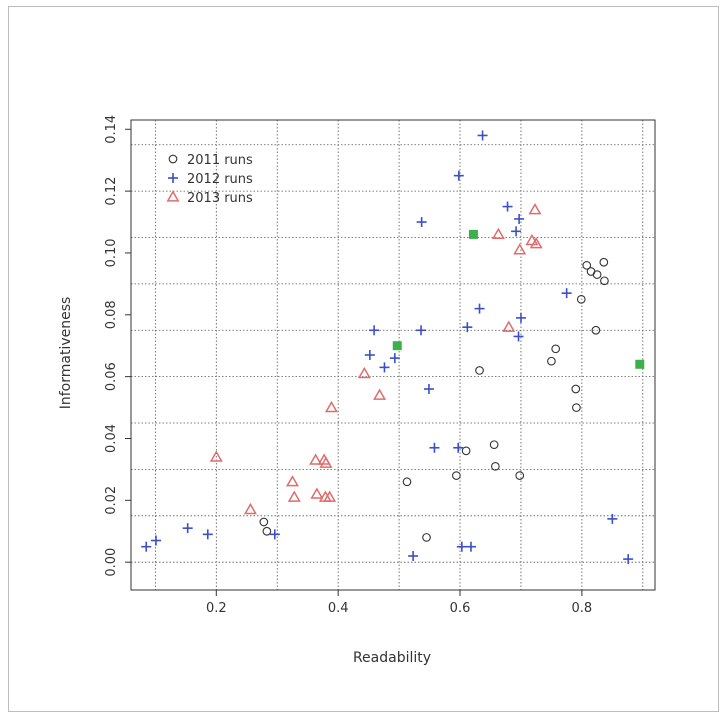 The image size is (727, 718). I want to click on legend-label: 2011 runs, so click(220, 160).